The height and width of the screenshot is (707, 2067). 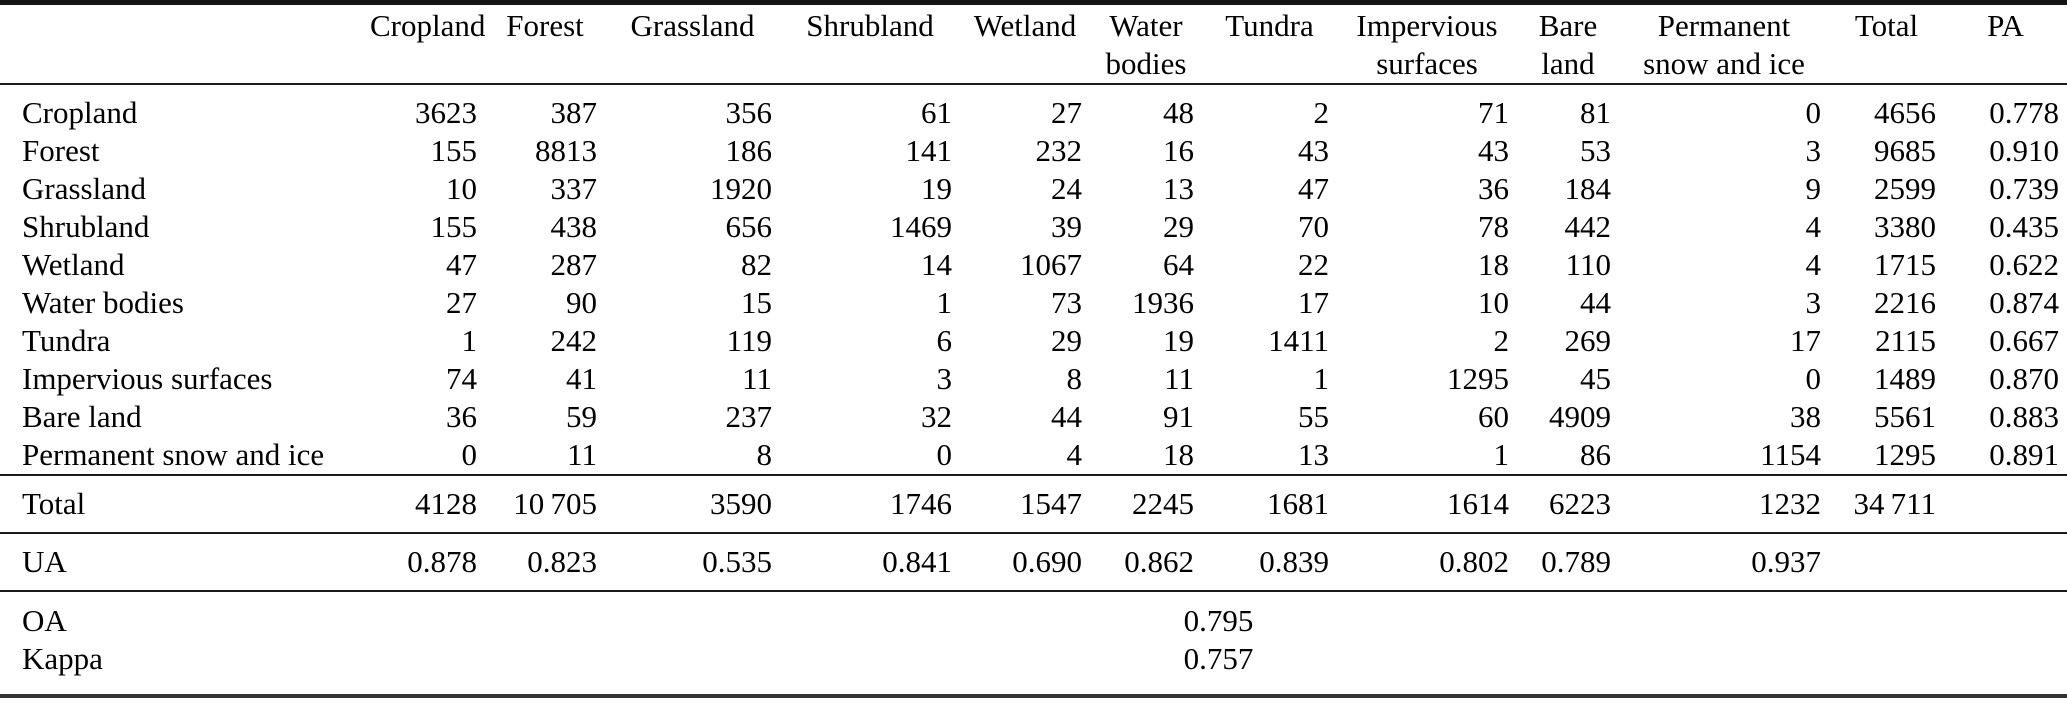 I want to click on matrix-cell: 9685, so click(x=1905, y=150).